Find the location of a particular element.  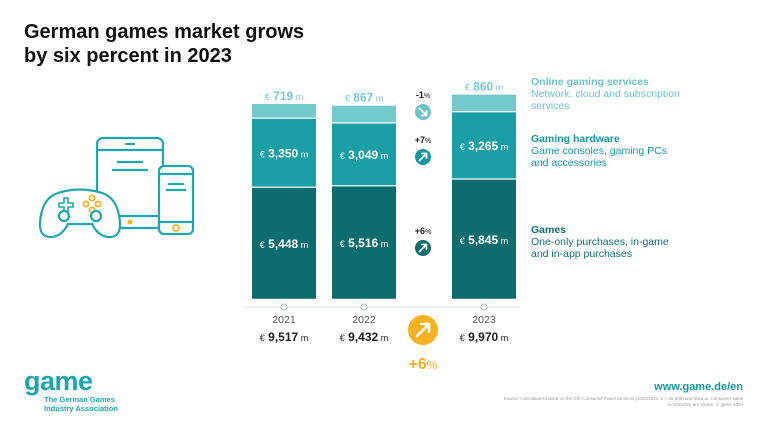

value-label-online-2023: € 860 m is located at coordinates (484, 87).